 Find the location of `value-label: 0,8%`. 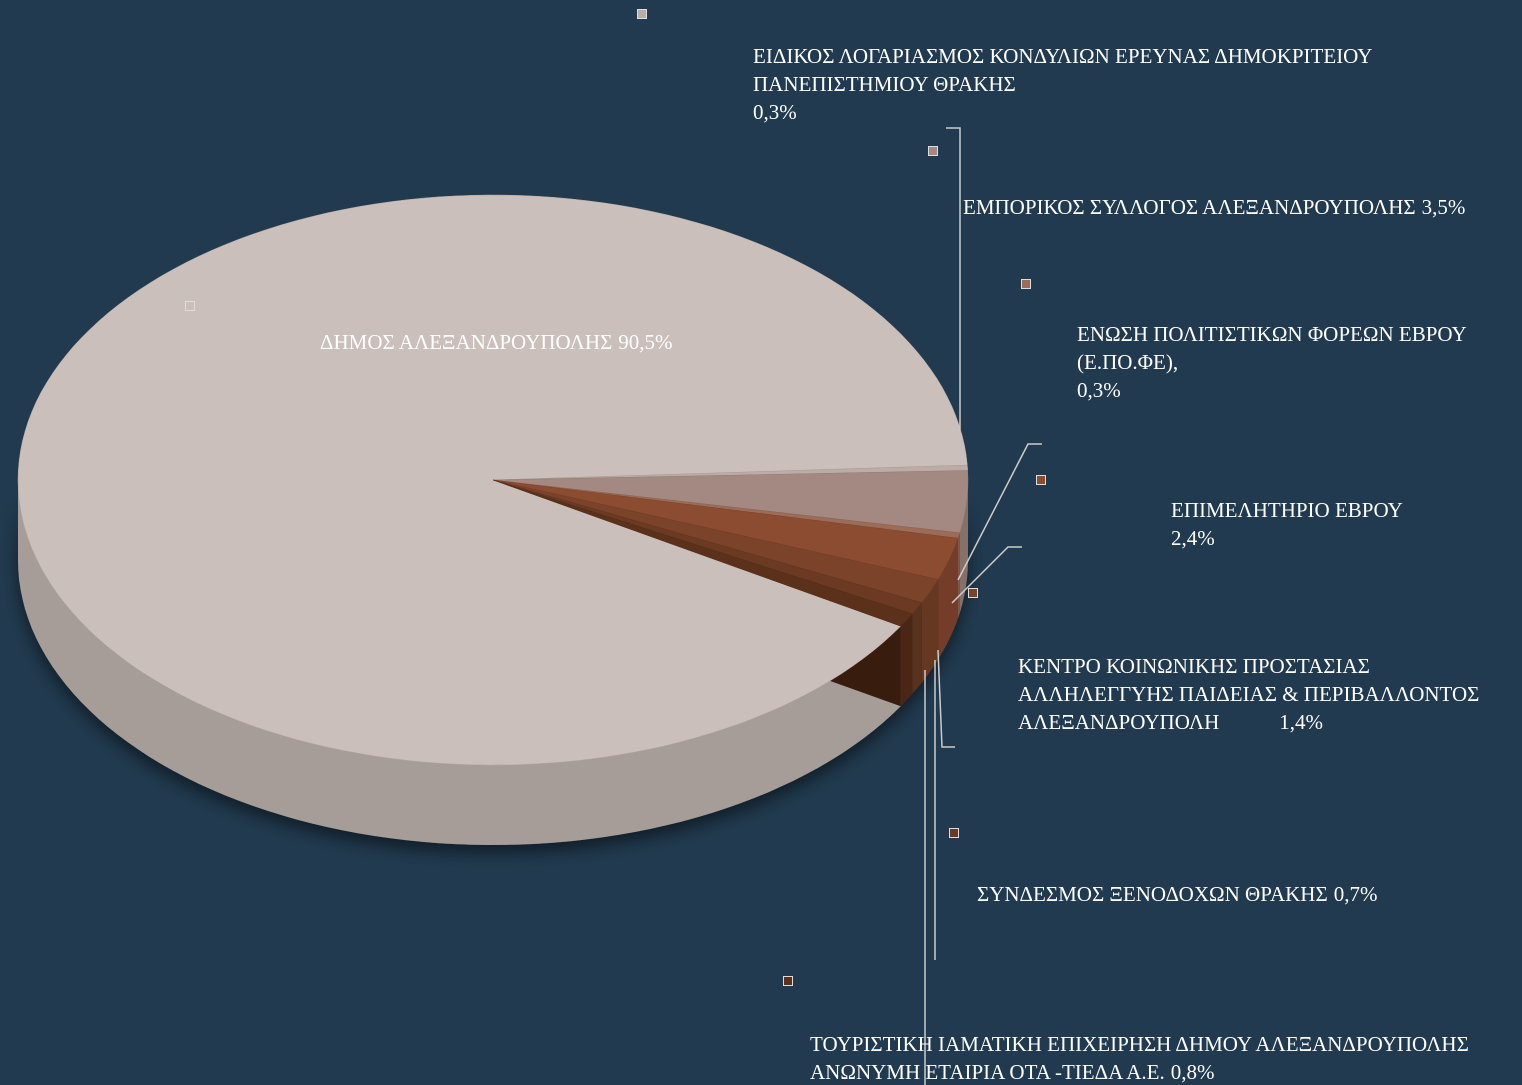

value-label: 0,8% is located at coordinates (1192, 1072).